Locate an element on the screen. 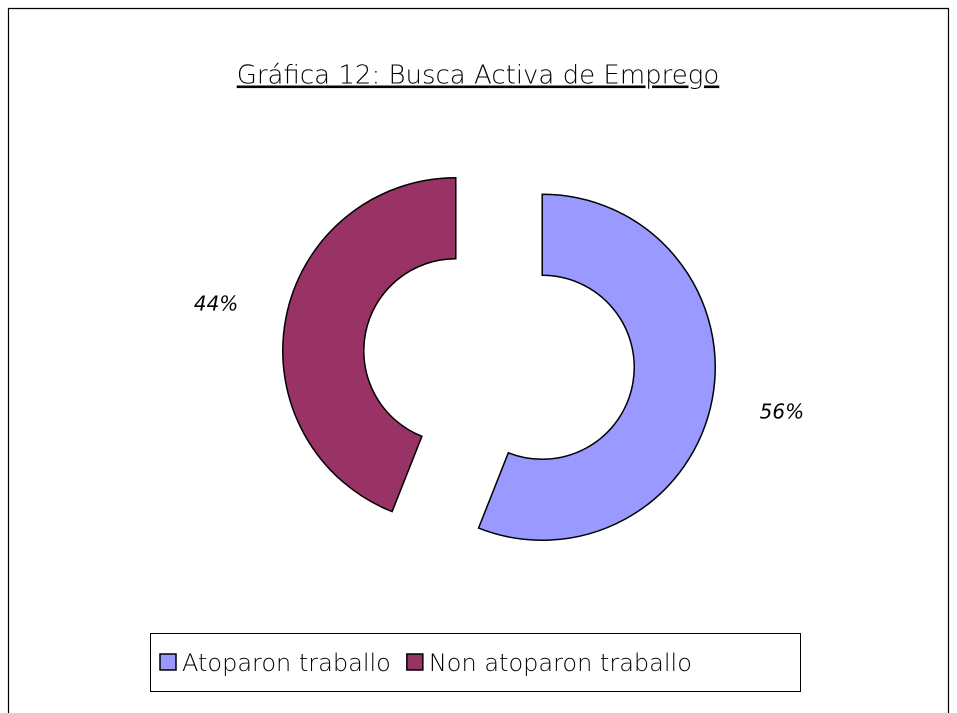 This screenshot has width=957, height=713. legend-label: Non atoparon traballo is located at coordinates (560, 663).